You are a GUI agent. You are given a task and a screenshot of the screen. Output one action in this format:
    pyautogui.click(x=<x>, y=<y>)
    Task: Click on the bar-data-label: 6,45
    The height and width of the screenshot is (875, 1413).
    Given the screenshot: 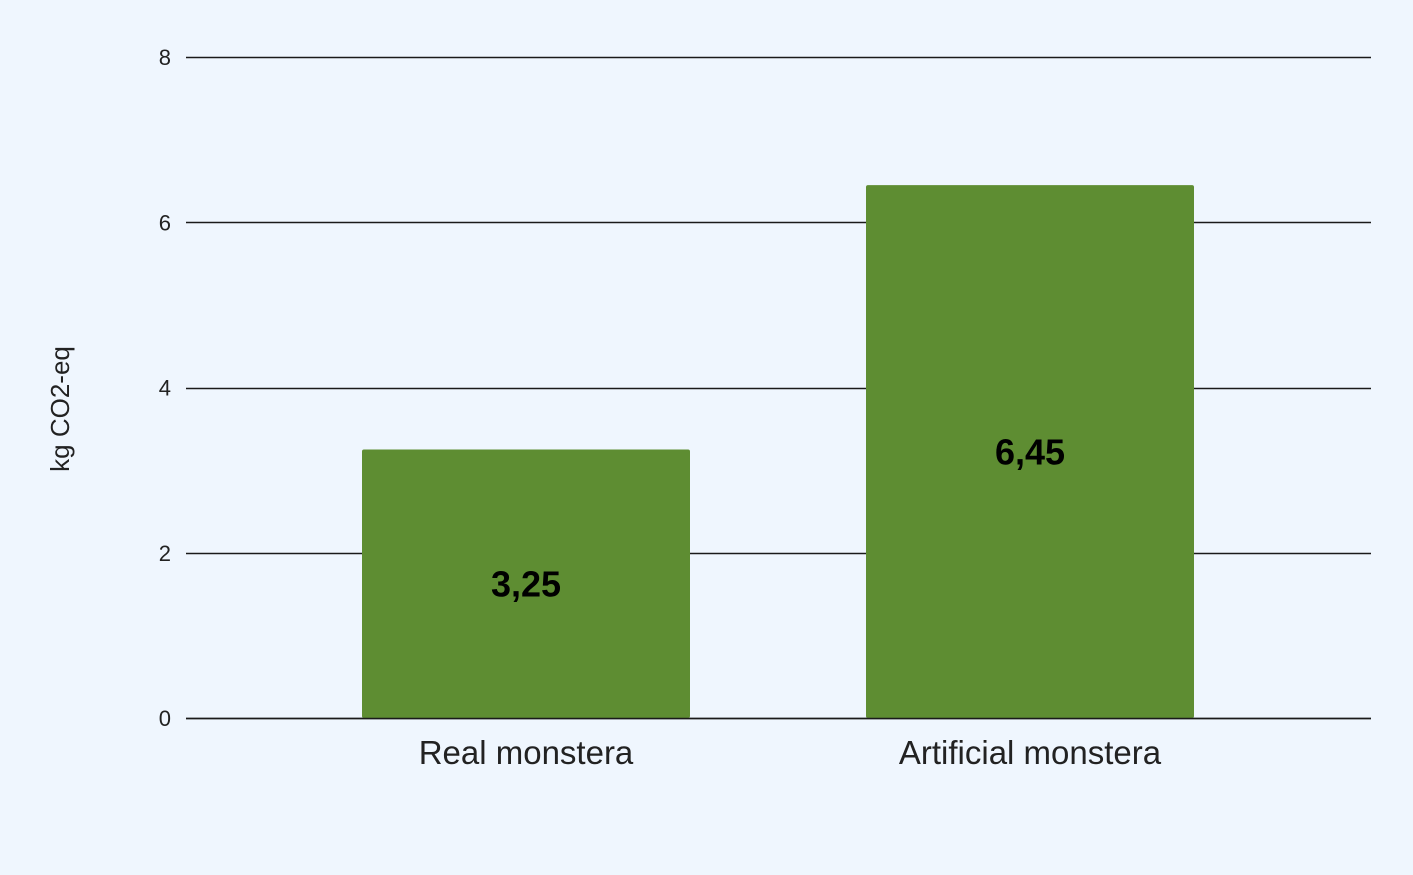 What is the action you would take?
    pyautogui.click(x=1030, y=452)
    